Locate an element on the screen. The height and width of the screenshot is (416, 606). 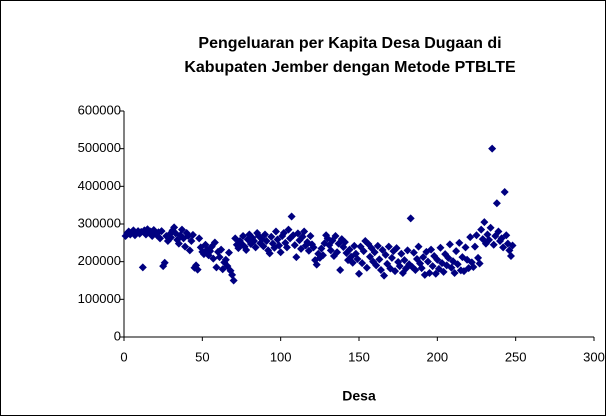
y-tick-label: 0 is located at coordinates (117, 335).